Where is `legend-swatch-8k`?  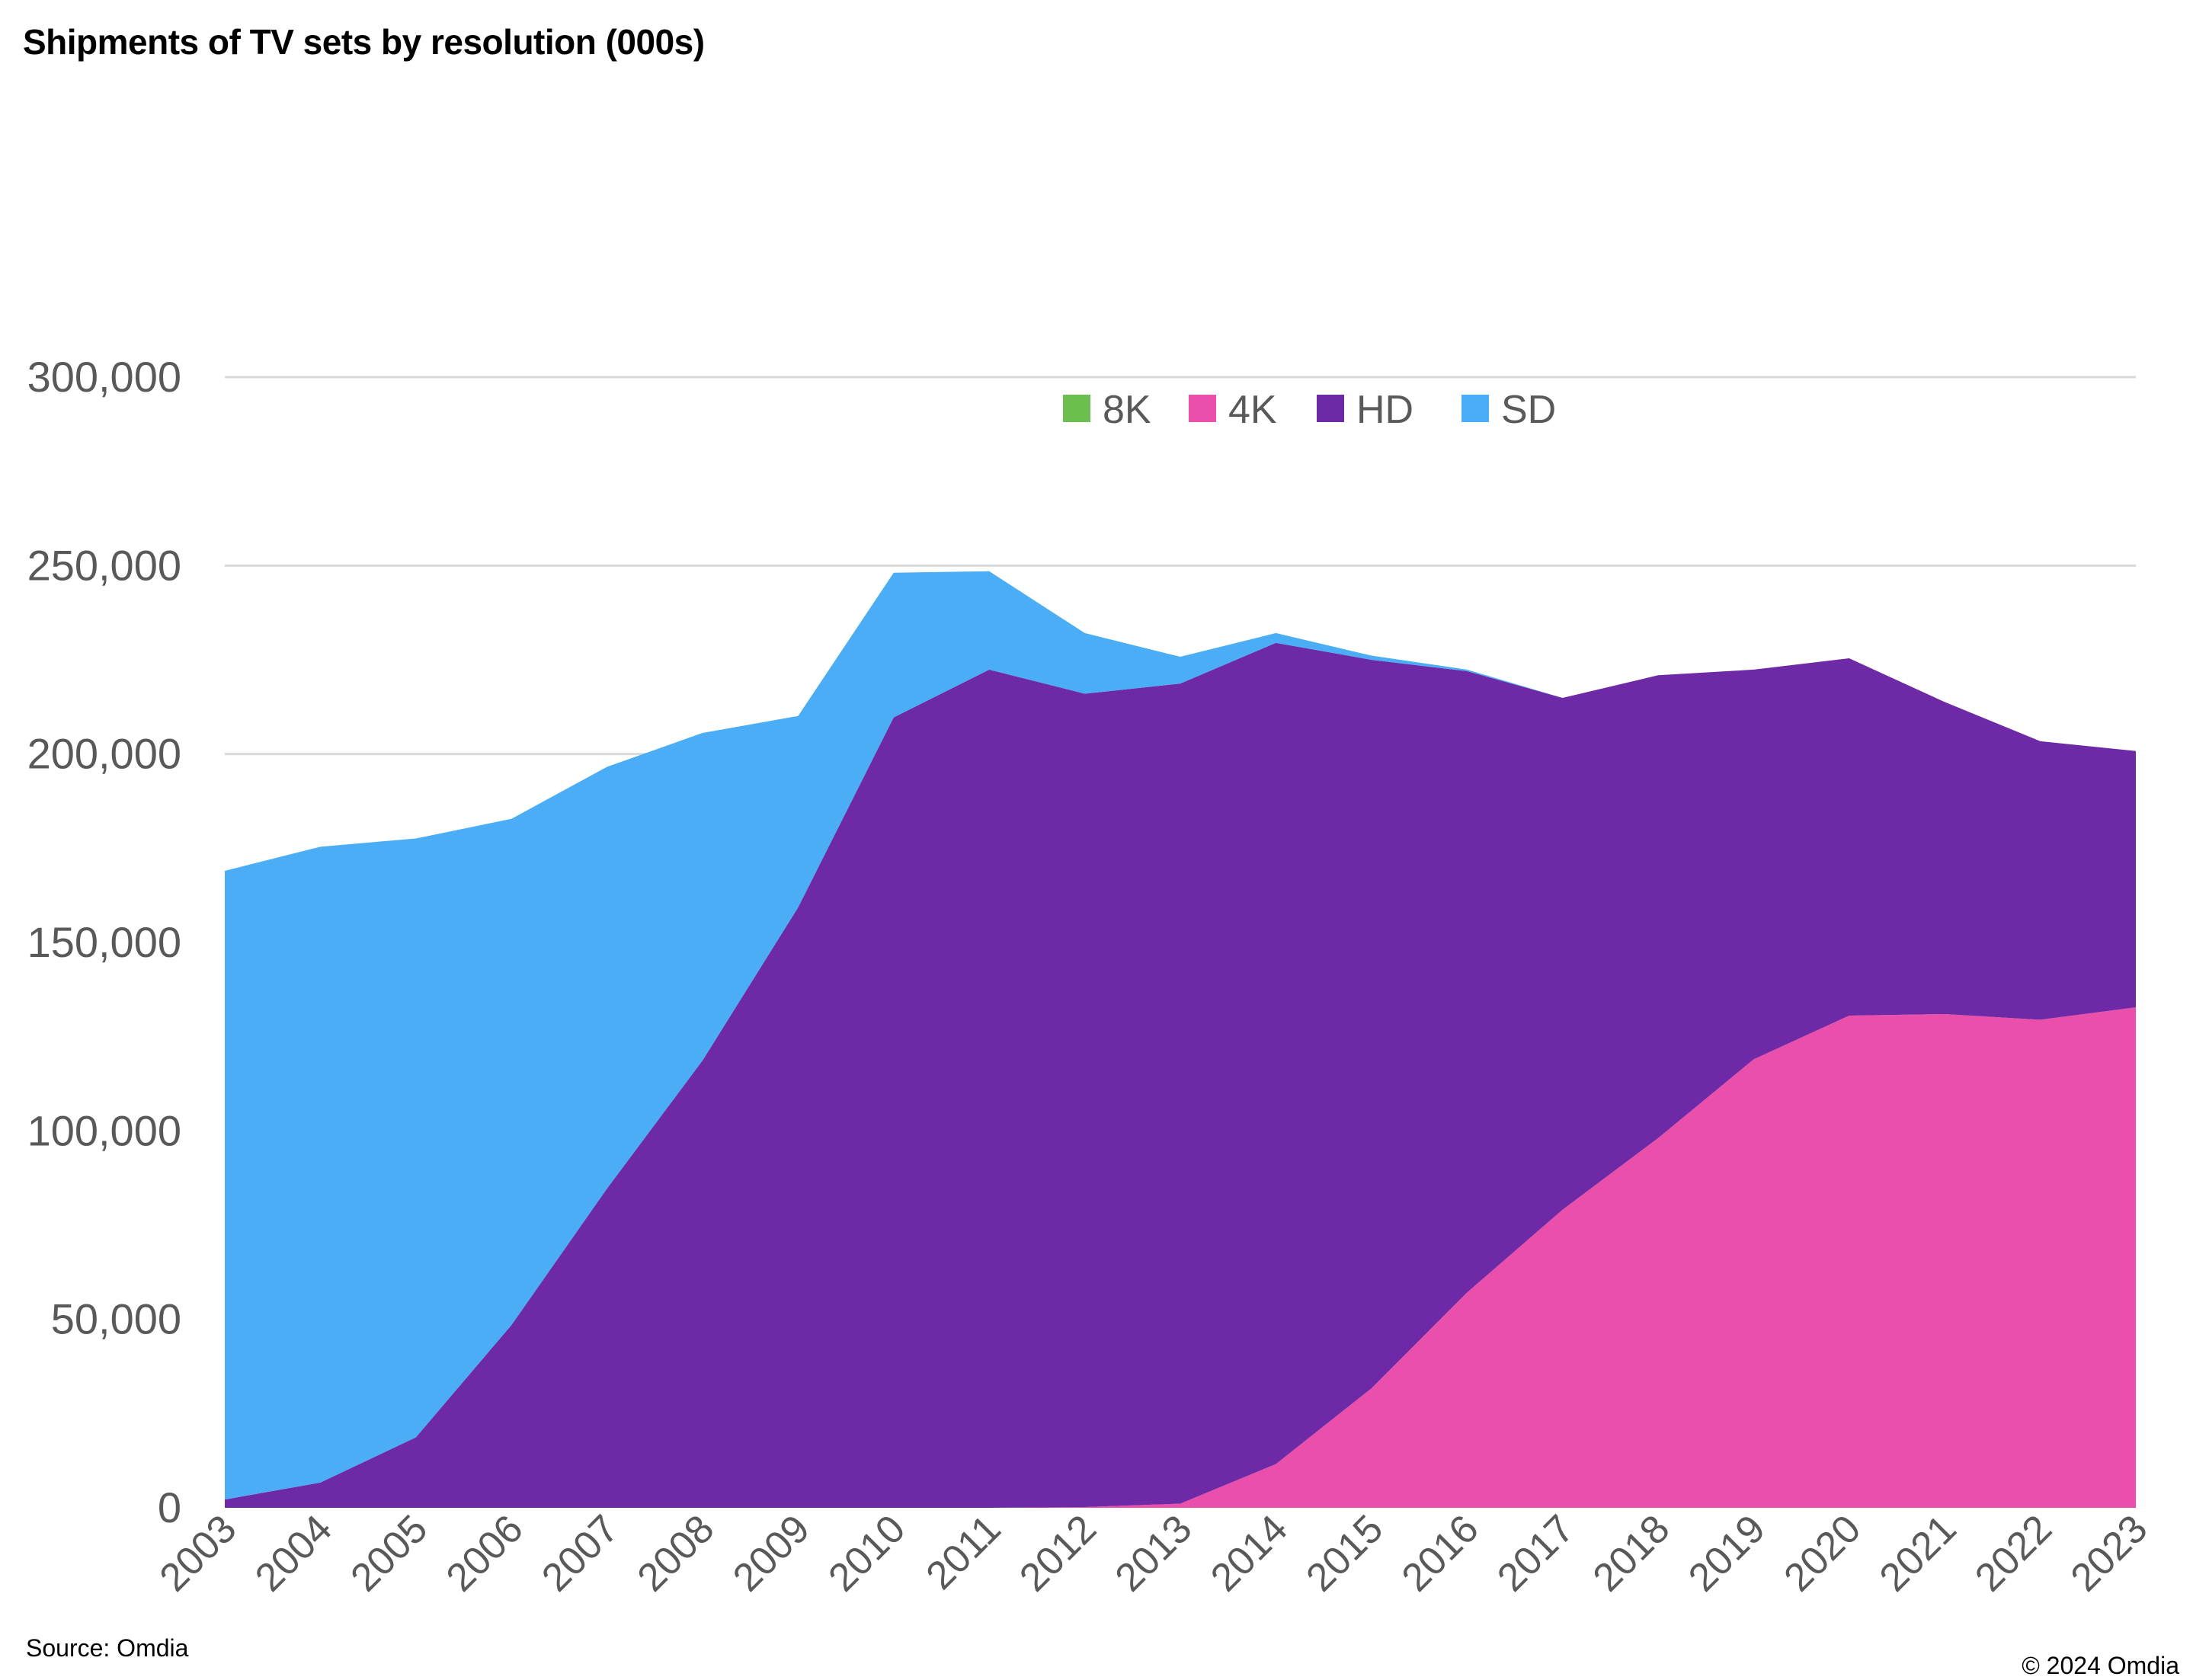 legend-swatch-8k is located at coordinates (1076, 408).